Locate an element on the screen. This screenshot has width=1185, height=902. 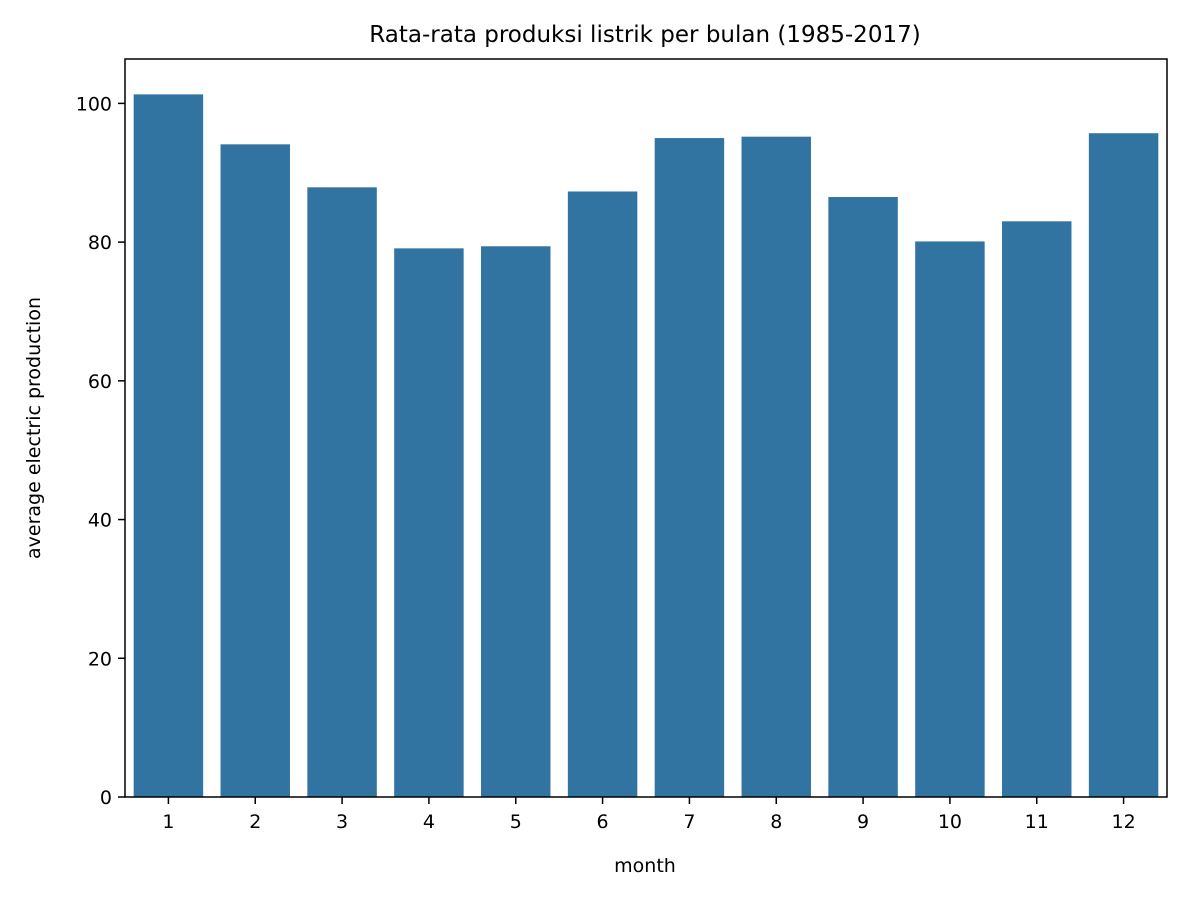
y-tick-label: 20 is located at coordinates (100, 659).